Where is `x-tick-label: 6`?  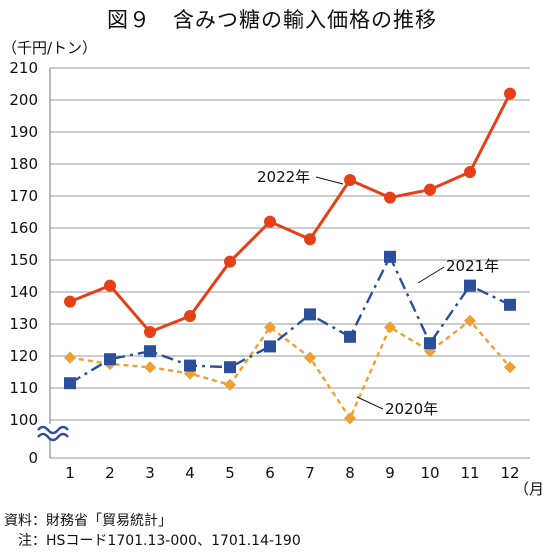
x-tick-label: 6 is located at coordinates (270, 473).